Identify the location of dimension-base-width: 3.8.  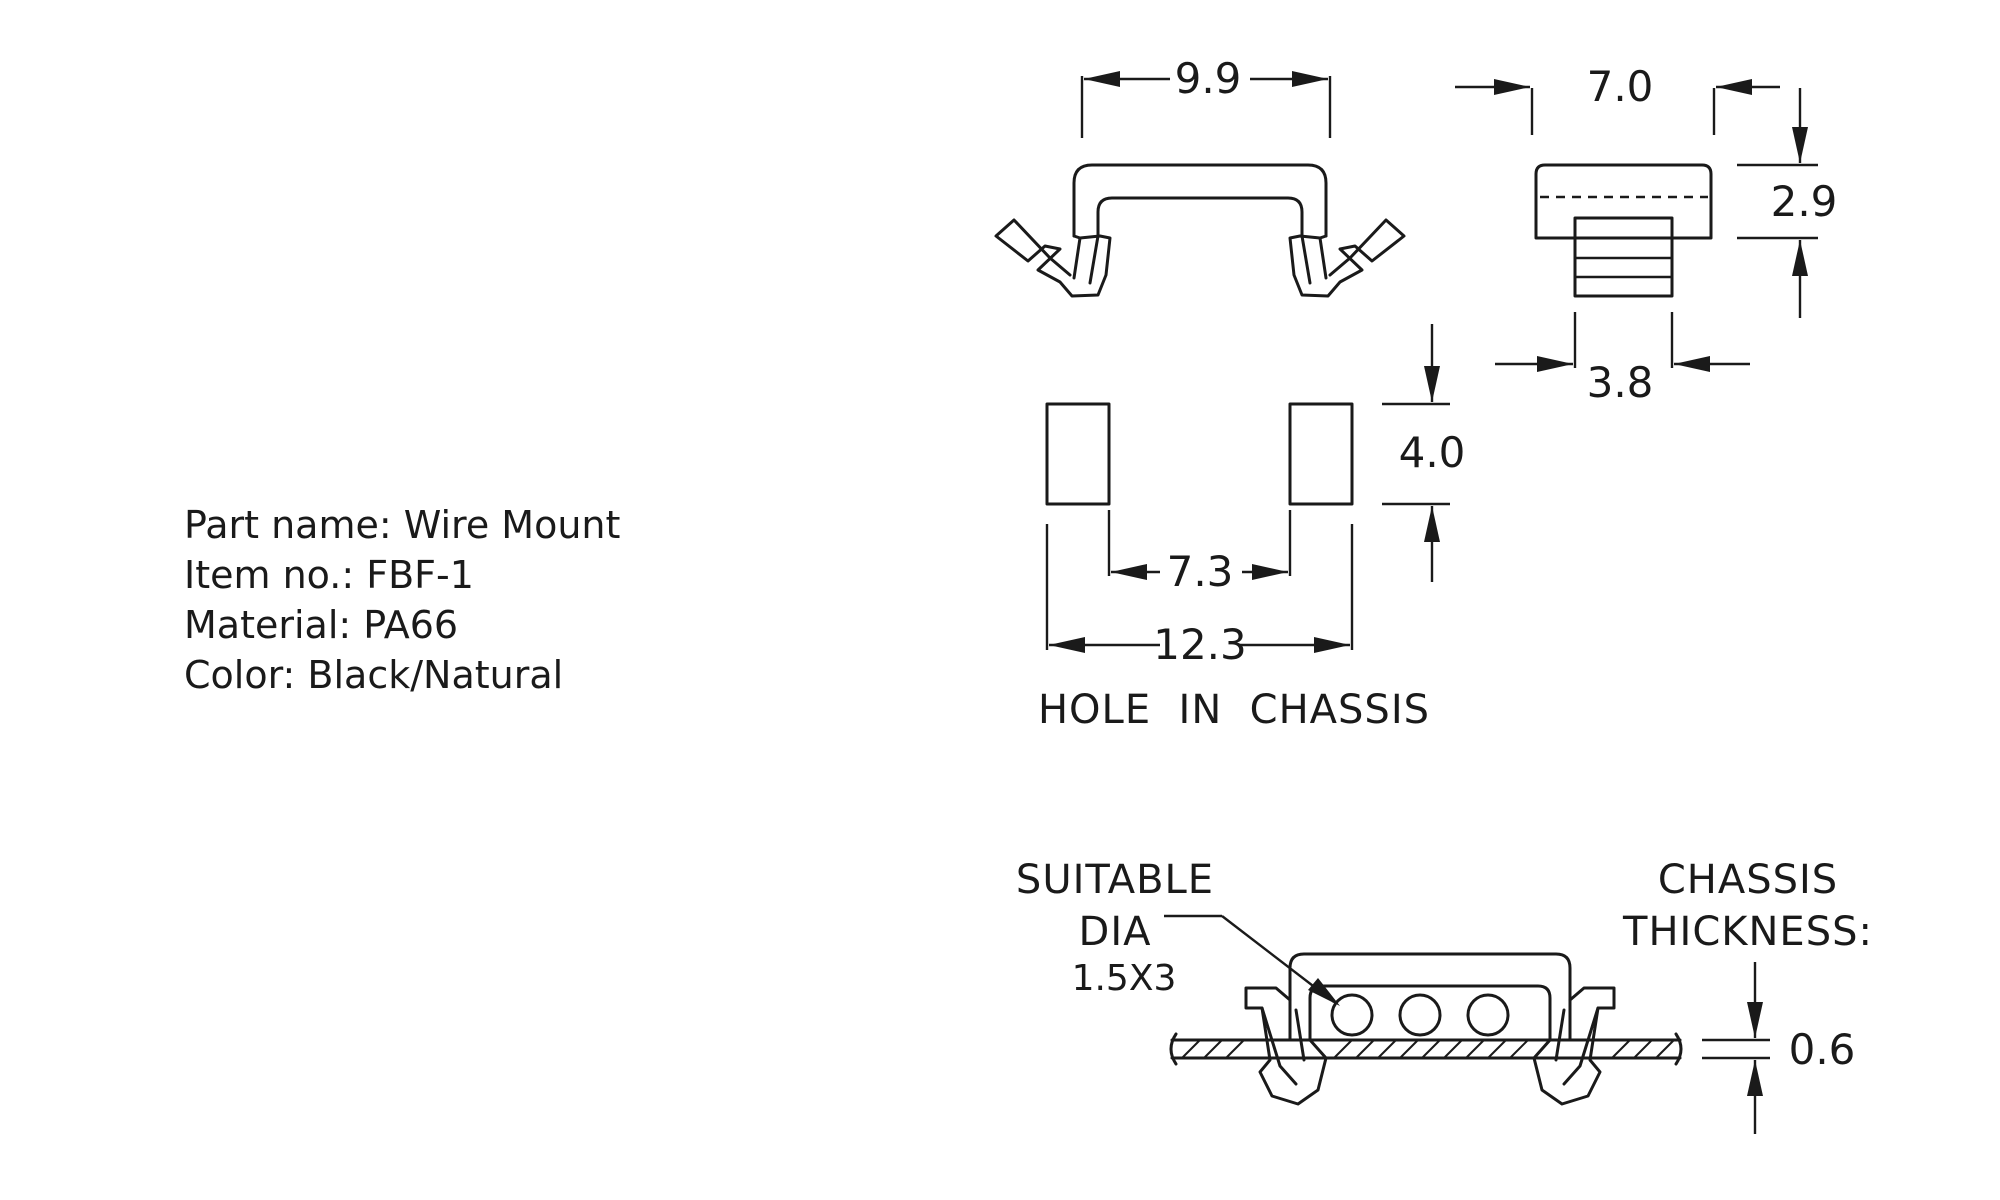
(1622, 359).